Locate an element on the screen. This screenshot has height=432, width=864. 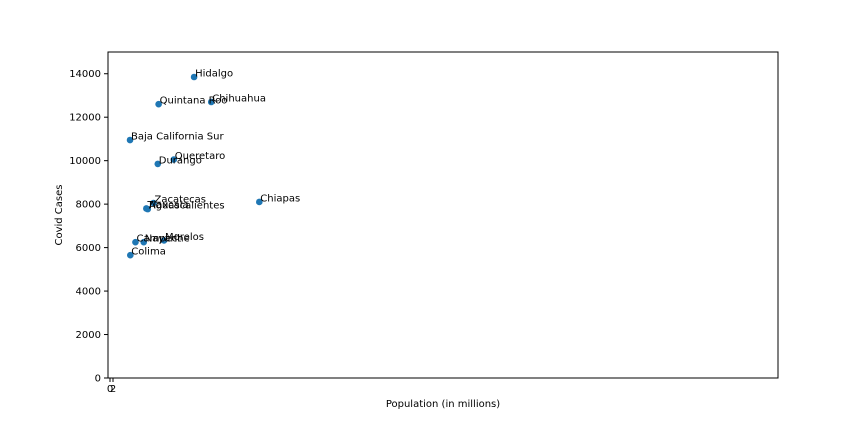
data-point-label: Nayarit is located at coordinates (163, 239).